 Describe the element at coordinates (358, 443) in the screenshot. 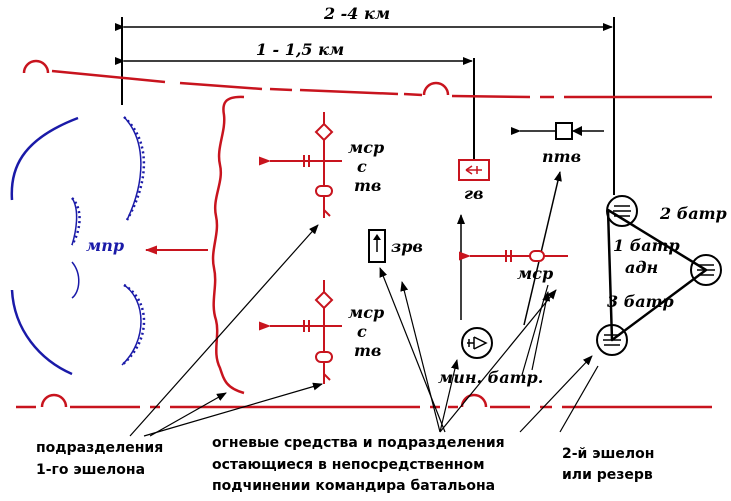

I see `svg-text:огневые средства и подразделен: огневые средства и подразделения` at that location.